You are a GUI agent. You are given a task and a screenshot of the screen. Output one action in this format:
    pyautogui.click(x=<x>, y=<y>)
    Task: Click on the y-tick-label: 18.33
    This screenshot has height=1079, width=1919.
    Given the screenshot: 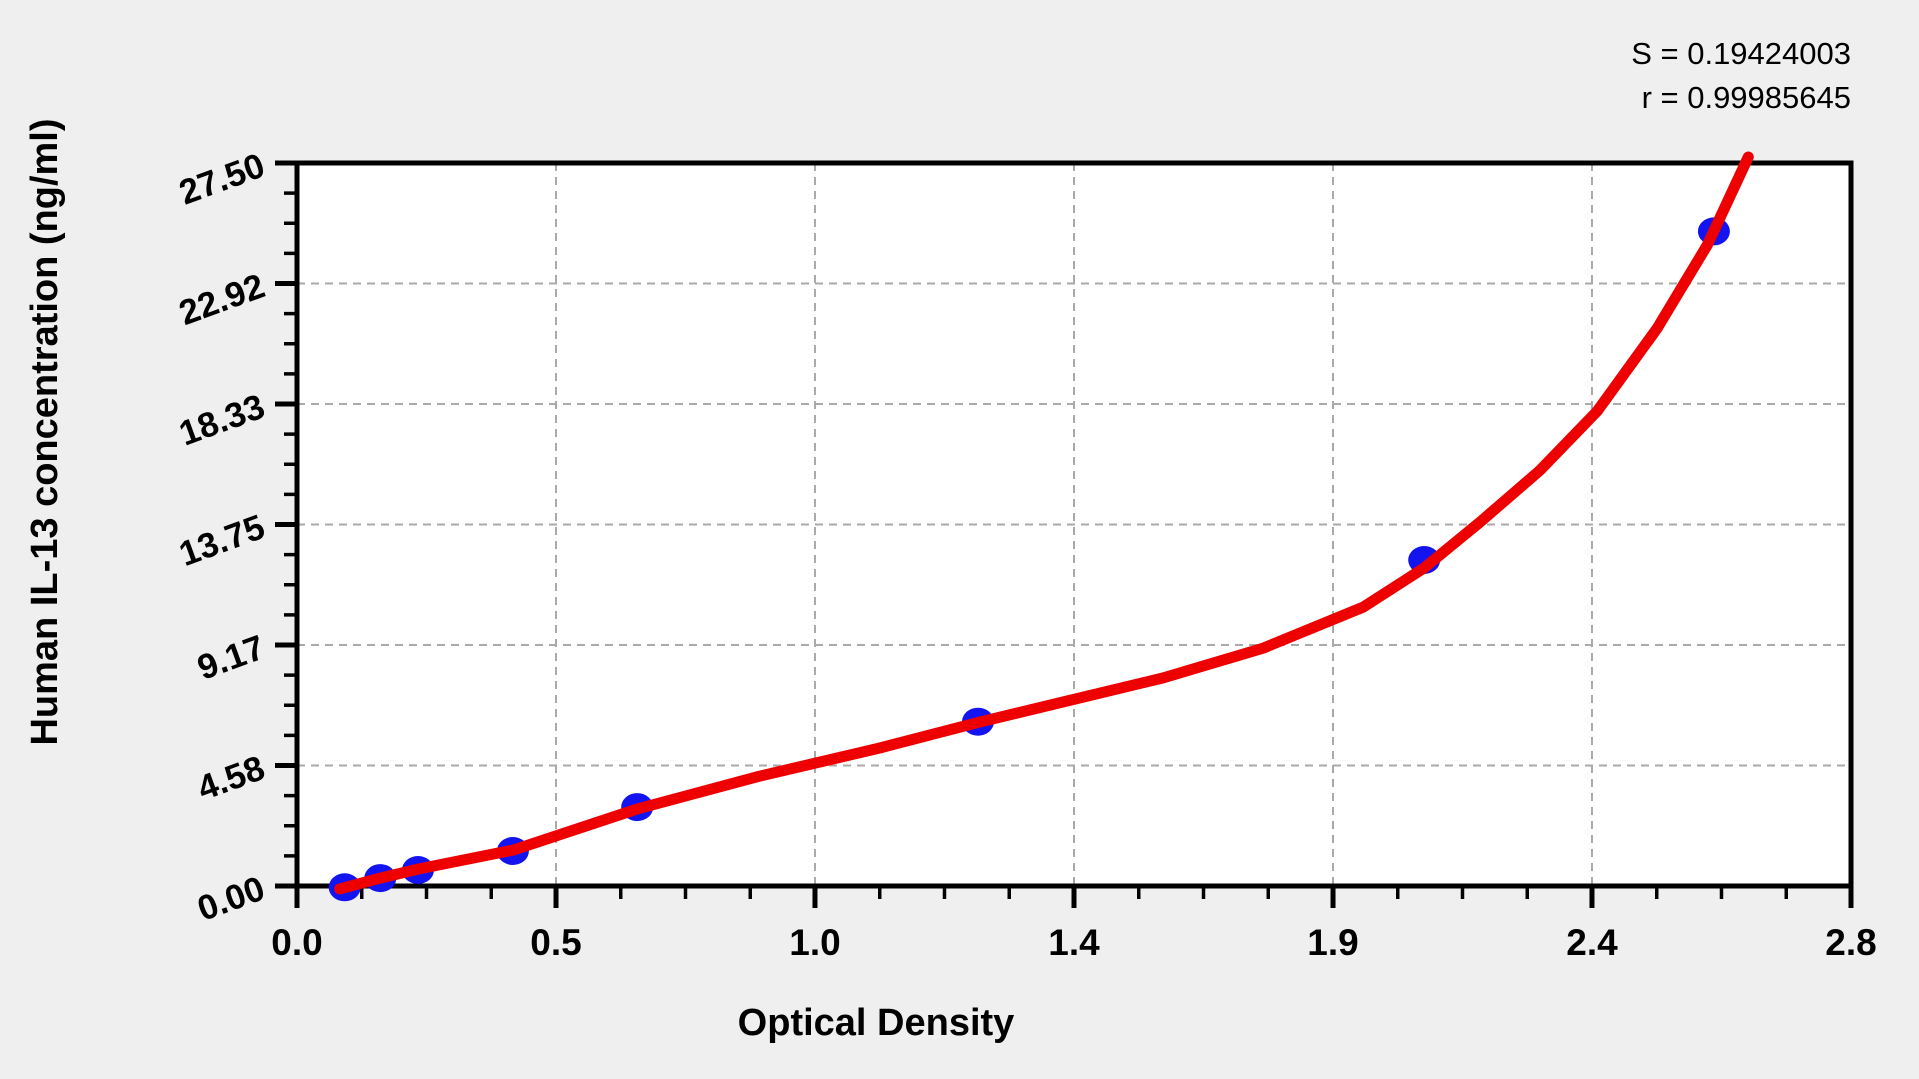 What is the action you would take?
    pyautogui.click(x=222, y=420)
    